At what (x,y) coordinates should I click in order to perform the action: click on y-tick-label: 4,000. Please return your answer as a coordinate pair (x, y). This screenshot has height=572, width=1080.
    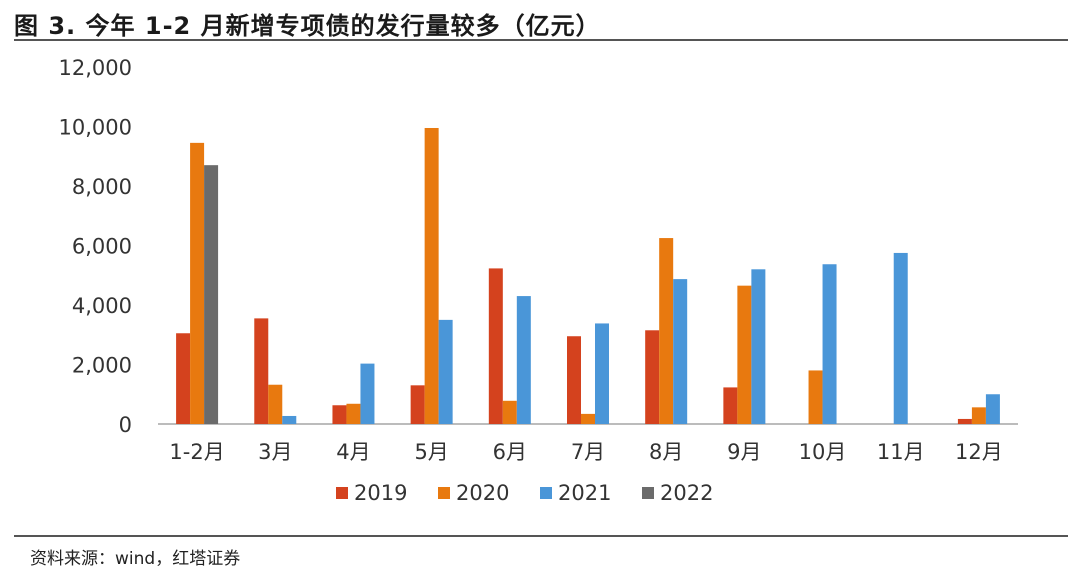
    Looking at the image, I should click on (102, 306).